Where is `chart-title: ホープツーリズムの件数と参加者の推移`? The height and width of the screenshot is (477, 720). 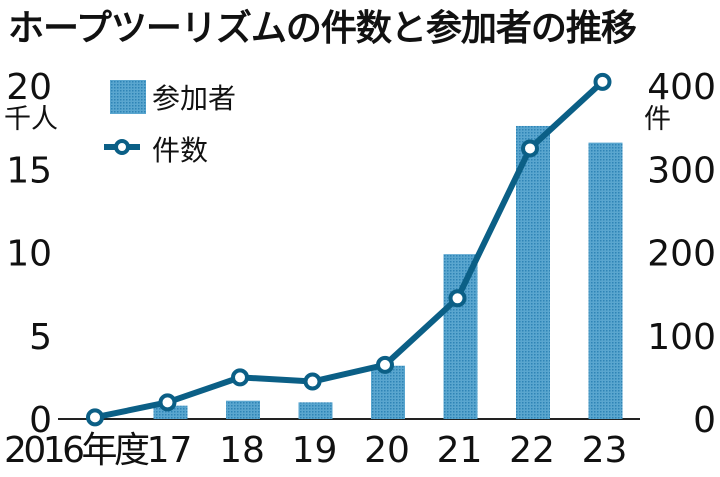 chart-title: ホープツーリズムの件数と参加者の推移 is located at coordinates (322, 28).